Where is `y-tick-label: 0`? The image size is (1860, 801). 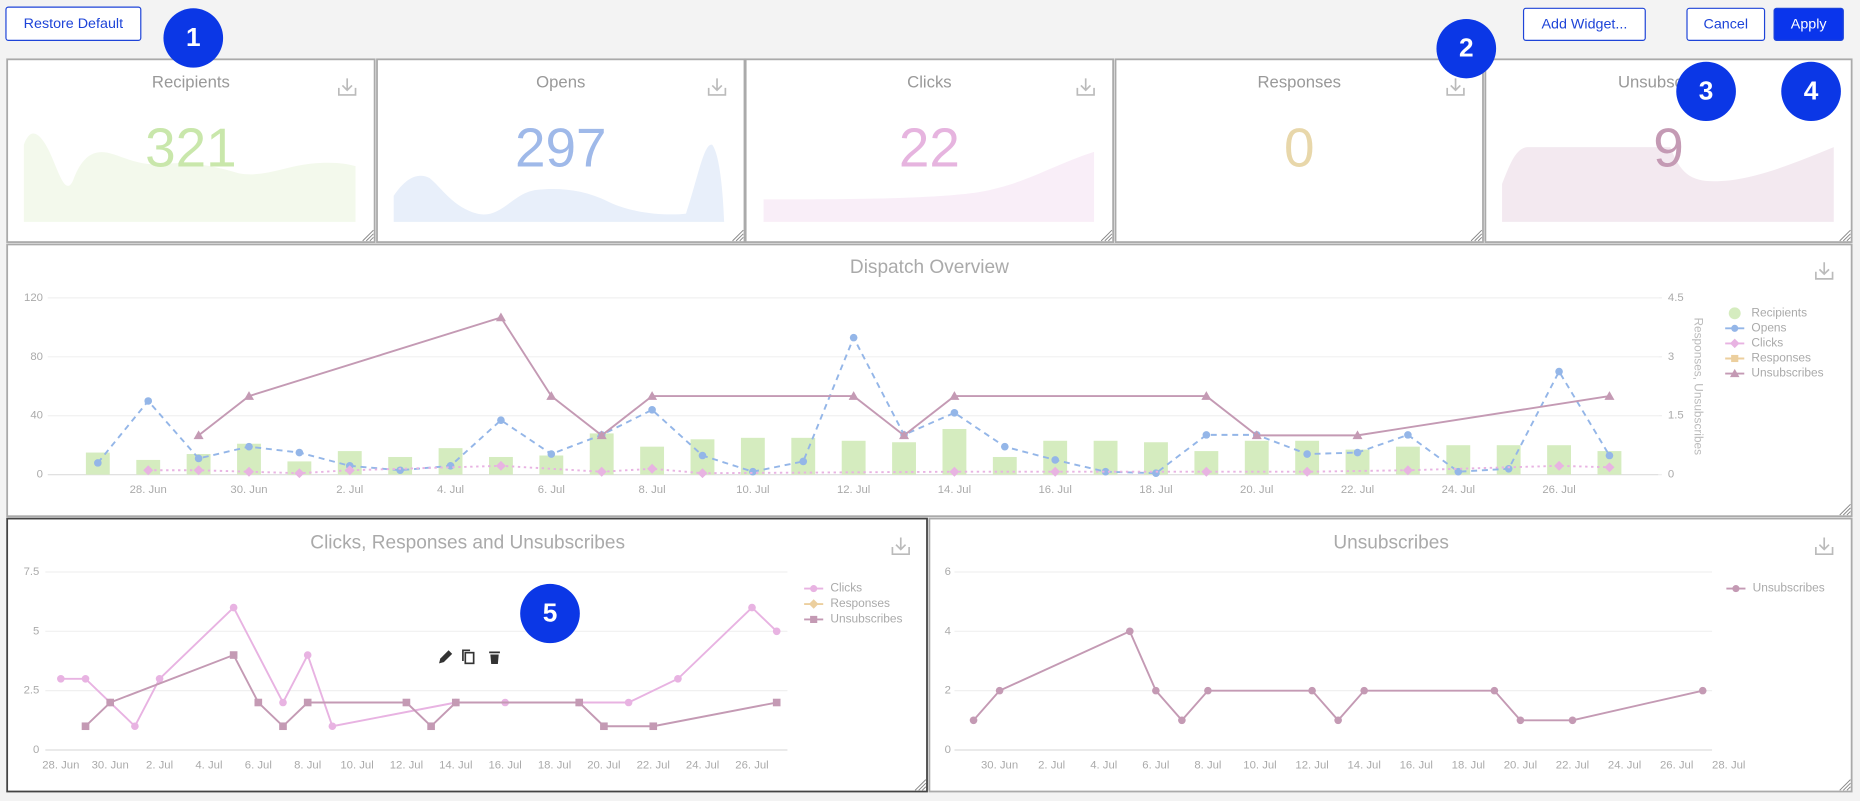
y-tick-label: 0 is located at coordinates (948, 750).